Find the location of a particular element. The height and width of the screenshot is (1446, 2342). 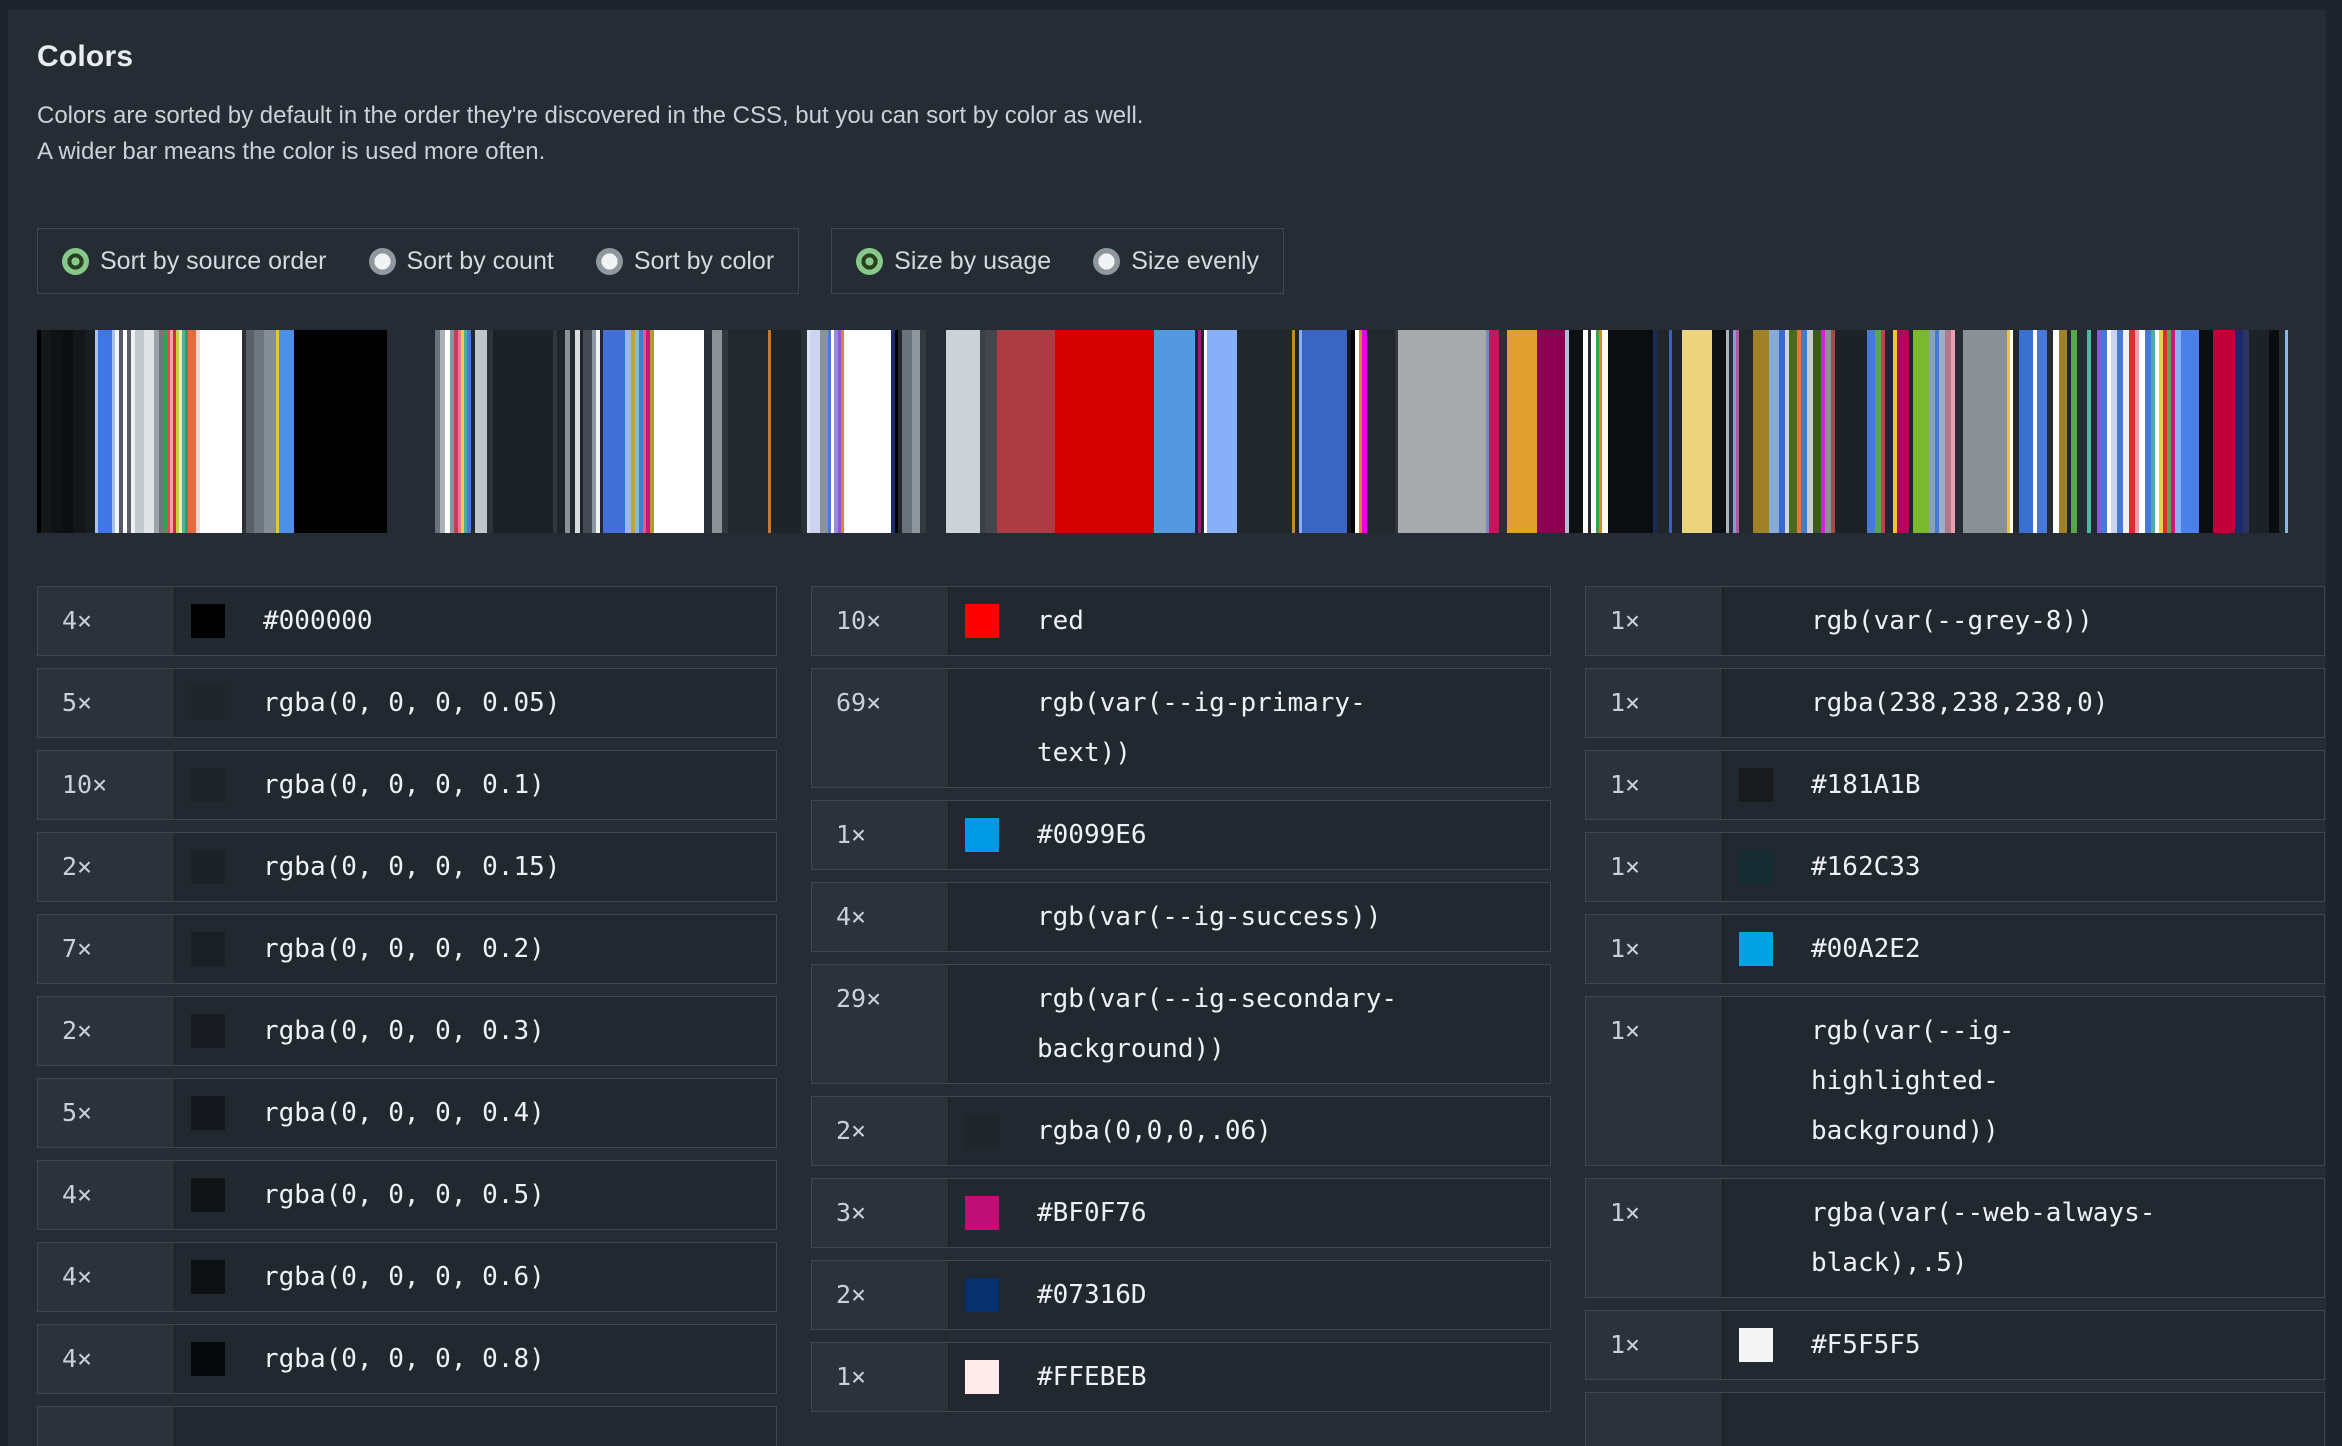

color-value-cell: rgb(var(--ig-success)) is located at coordinates (1186, 917).